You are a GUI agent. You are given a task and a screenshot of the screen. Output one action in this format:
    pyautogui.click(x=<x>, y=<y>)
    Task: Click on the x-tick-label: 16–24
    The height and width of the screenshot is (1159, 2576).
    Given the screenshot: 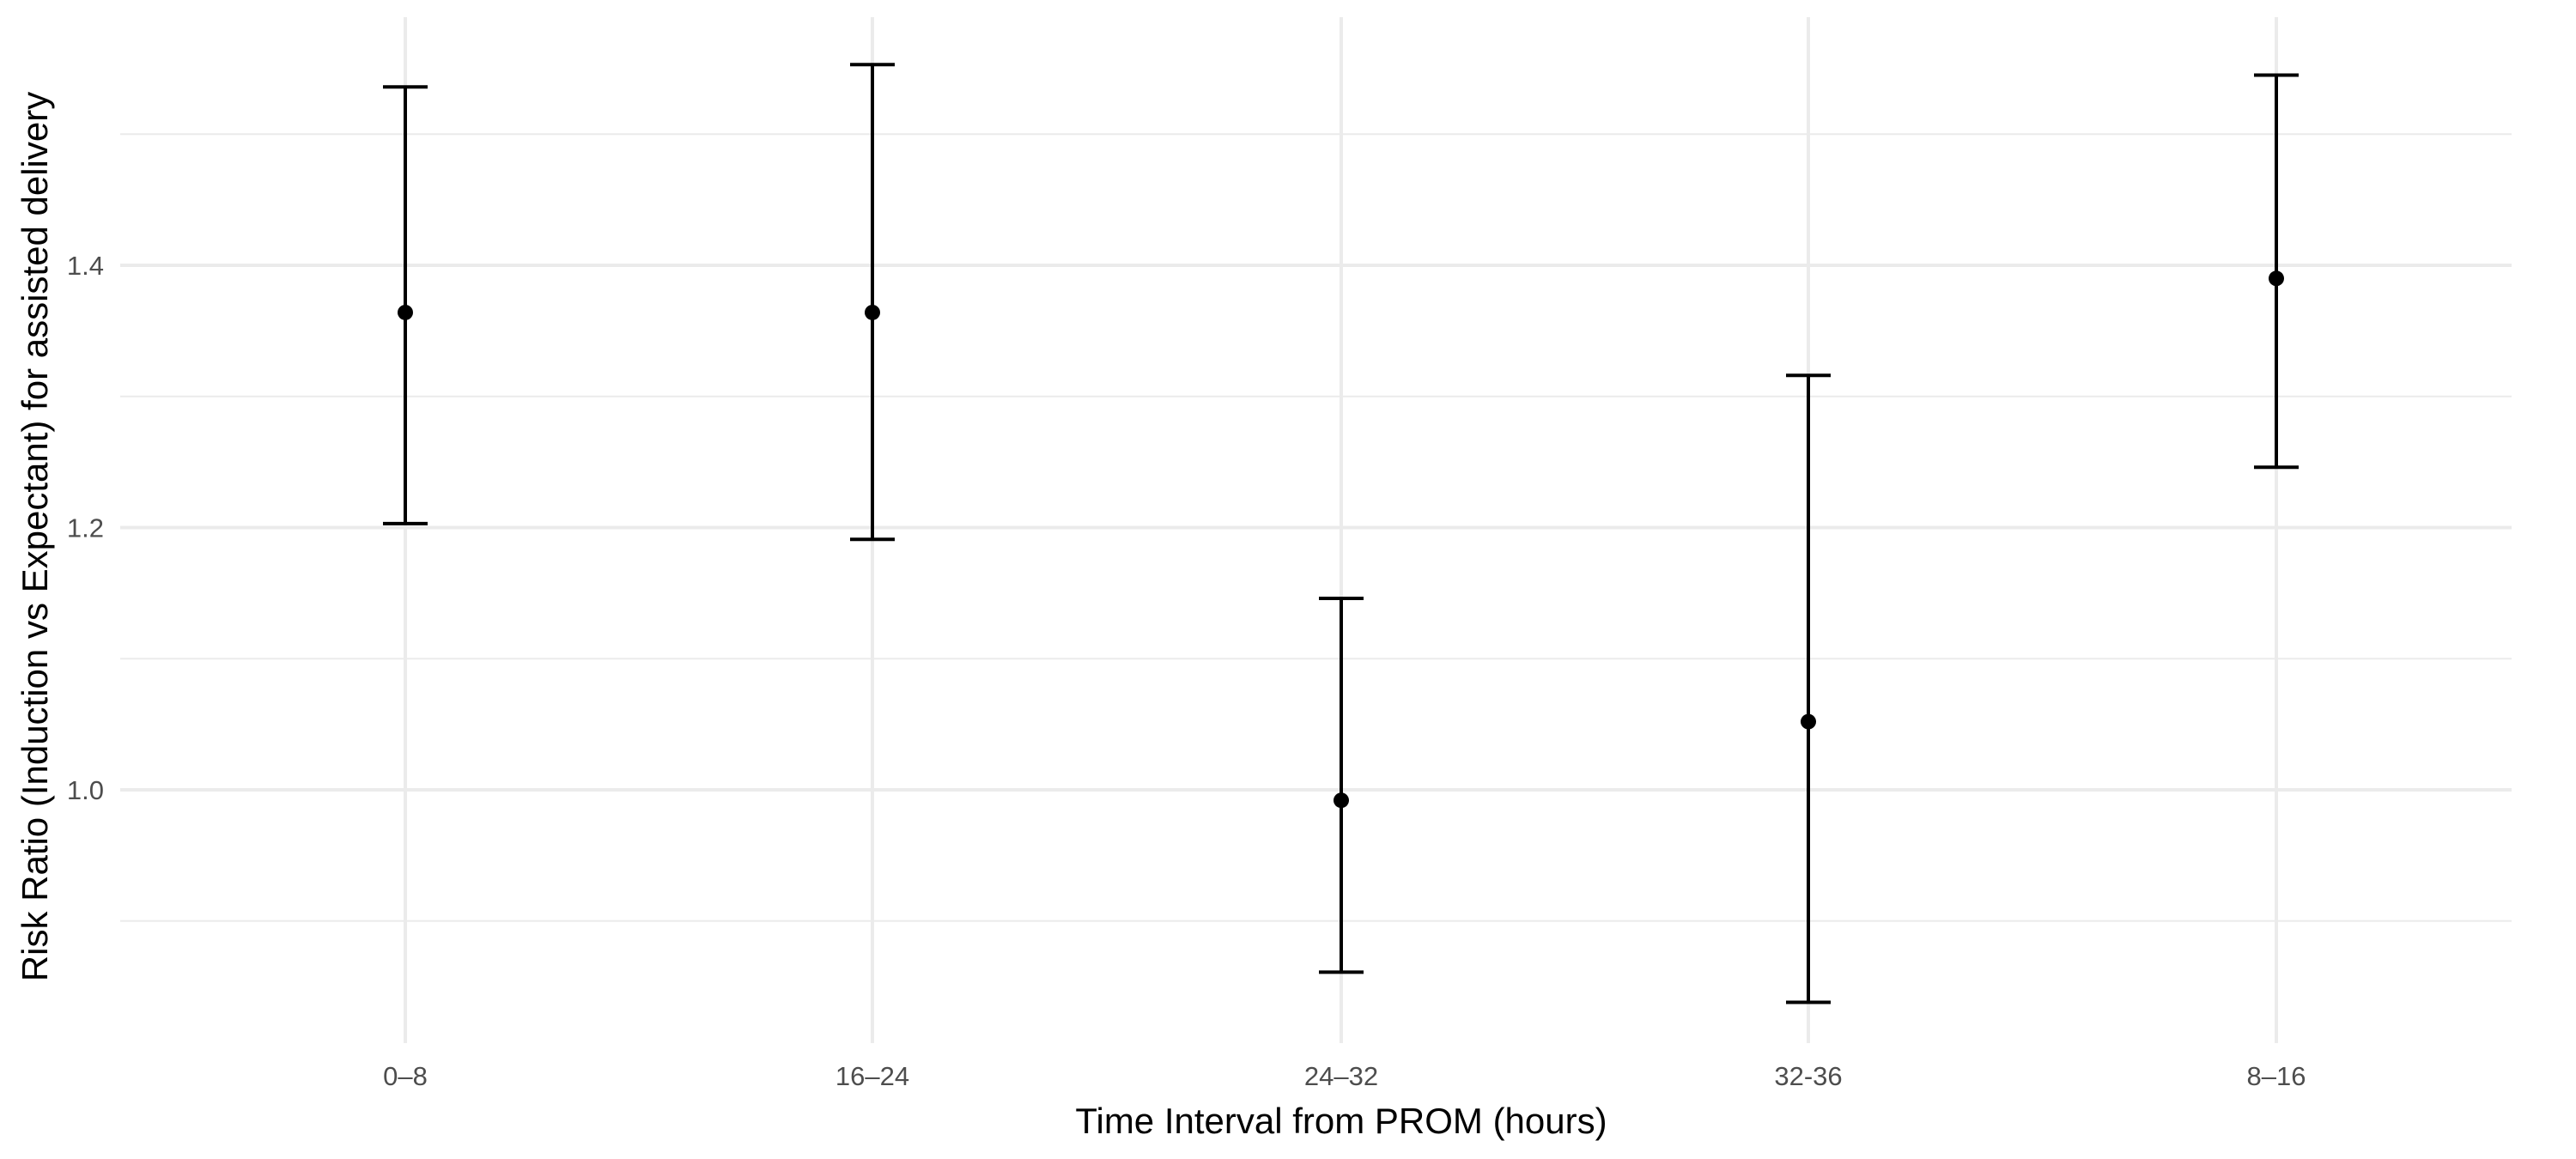 What is the action you would take?
    pyautogui.click(x=872, y=1076)
    